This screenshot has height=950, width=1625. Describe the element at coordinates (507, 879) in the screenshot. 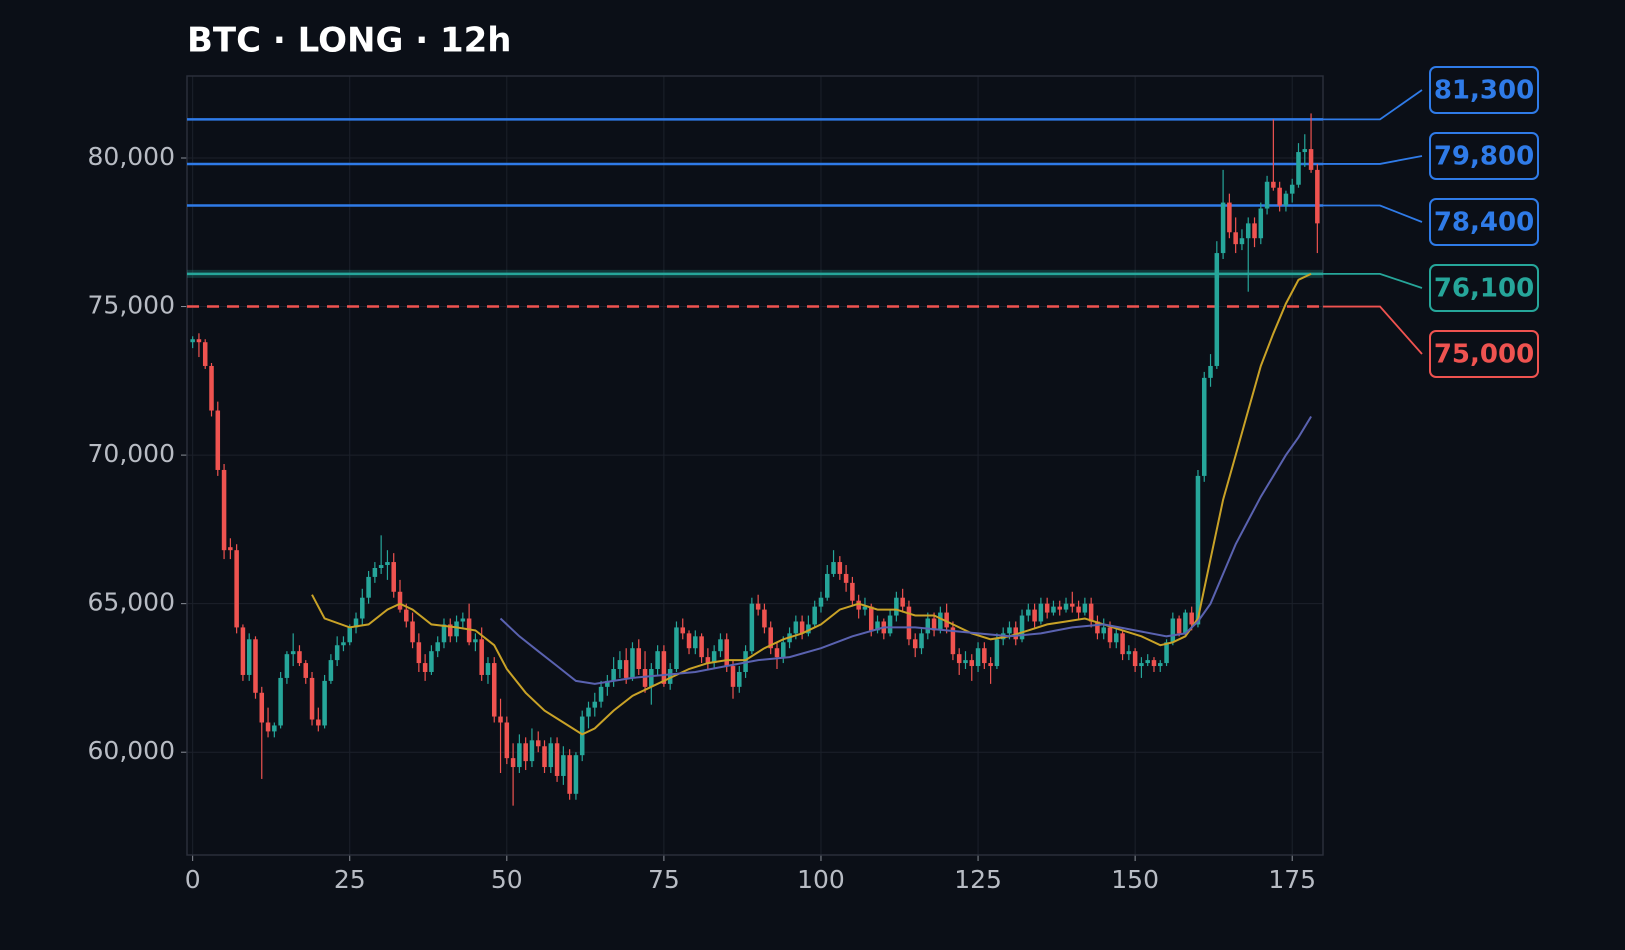

I see `x-tick-label: 50` at that location.